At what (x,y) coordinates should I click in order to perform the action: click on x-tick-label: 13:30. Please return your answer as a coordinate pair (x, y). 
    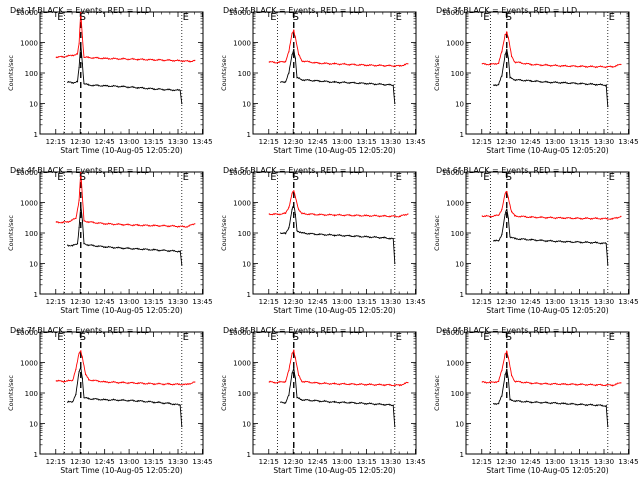
    Looking at the image, I should click on (178, 142).